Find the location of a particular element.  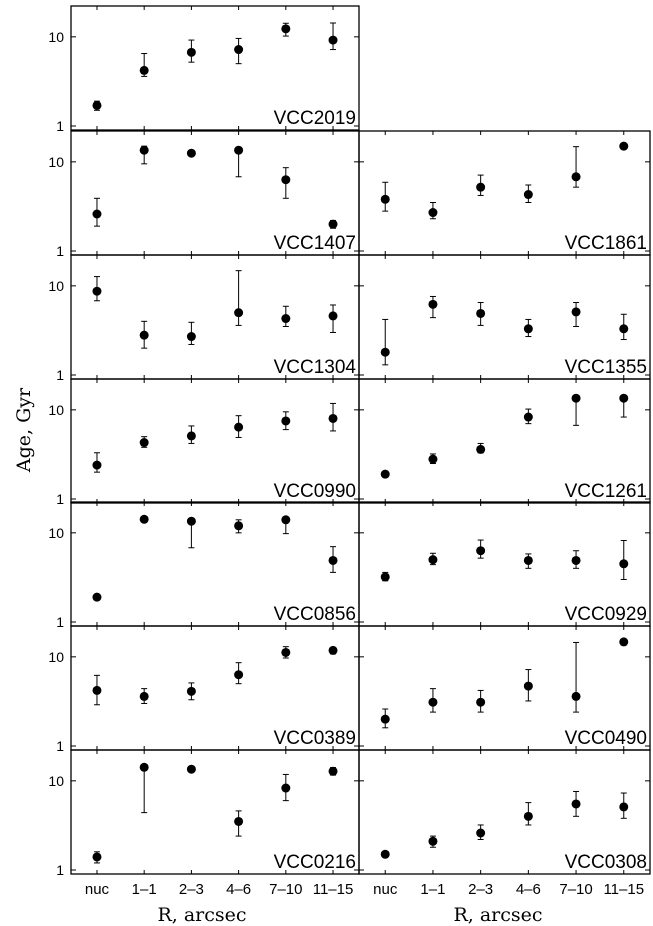

panel-vcc1861: VCC1861 is located at coordinates (504, 193).